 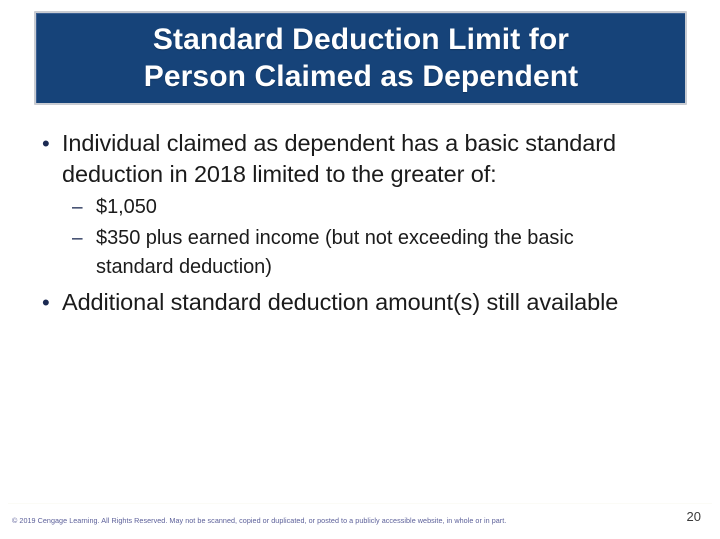 I want to click on sub-bullet-item: – $1,050, so click(x=384, y=207).